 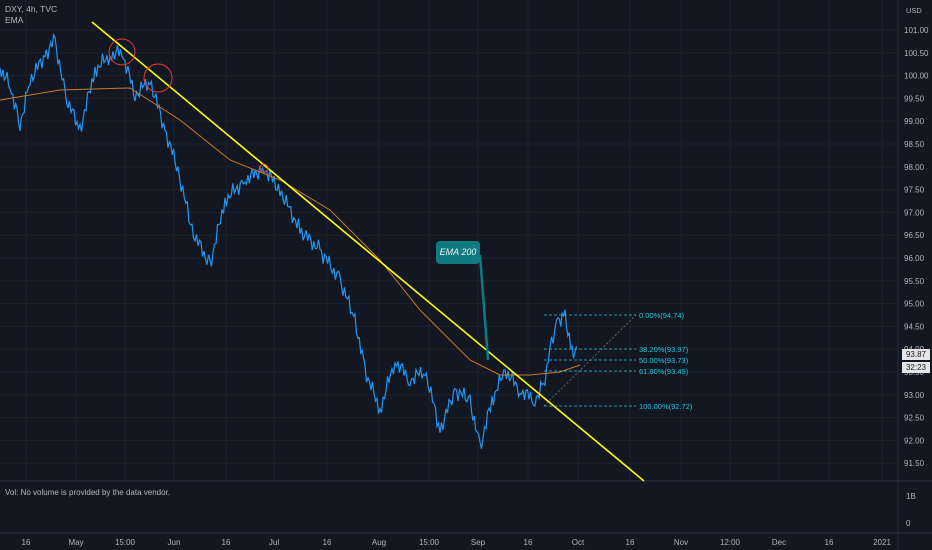 I want to click on time-tick-label: Nov, so click(x=681, y=542).